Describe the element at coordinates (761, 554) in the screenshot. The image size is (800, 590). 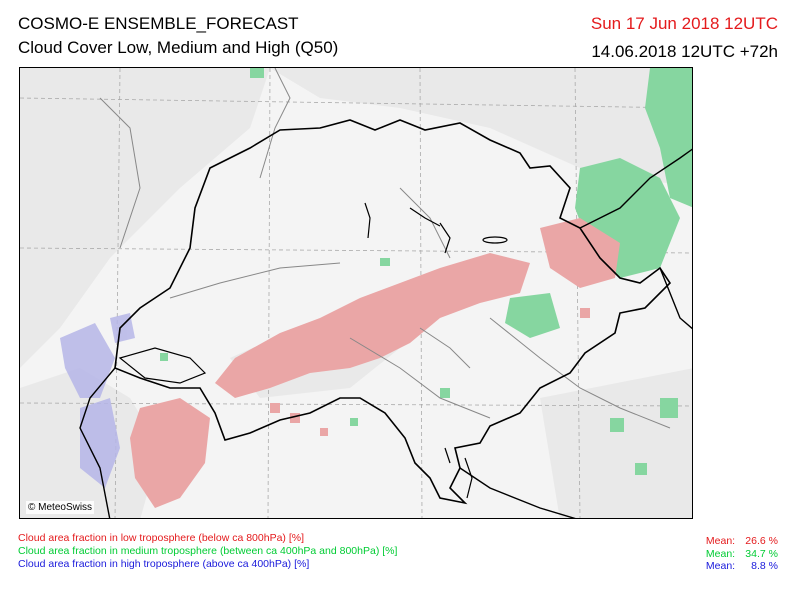
I see `mean-medium-value: 34.7 %` at that location.